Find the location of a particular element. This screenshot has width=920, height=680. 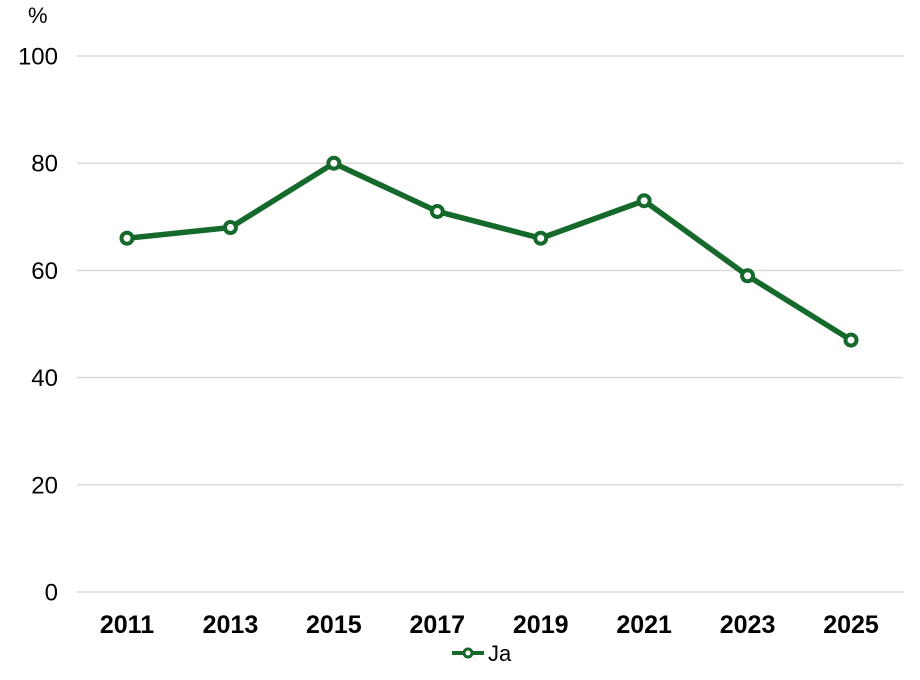

x-tick-label: 2013 is located at coordinates (231, 625).